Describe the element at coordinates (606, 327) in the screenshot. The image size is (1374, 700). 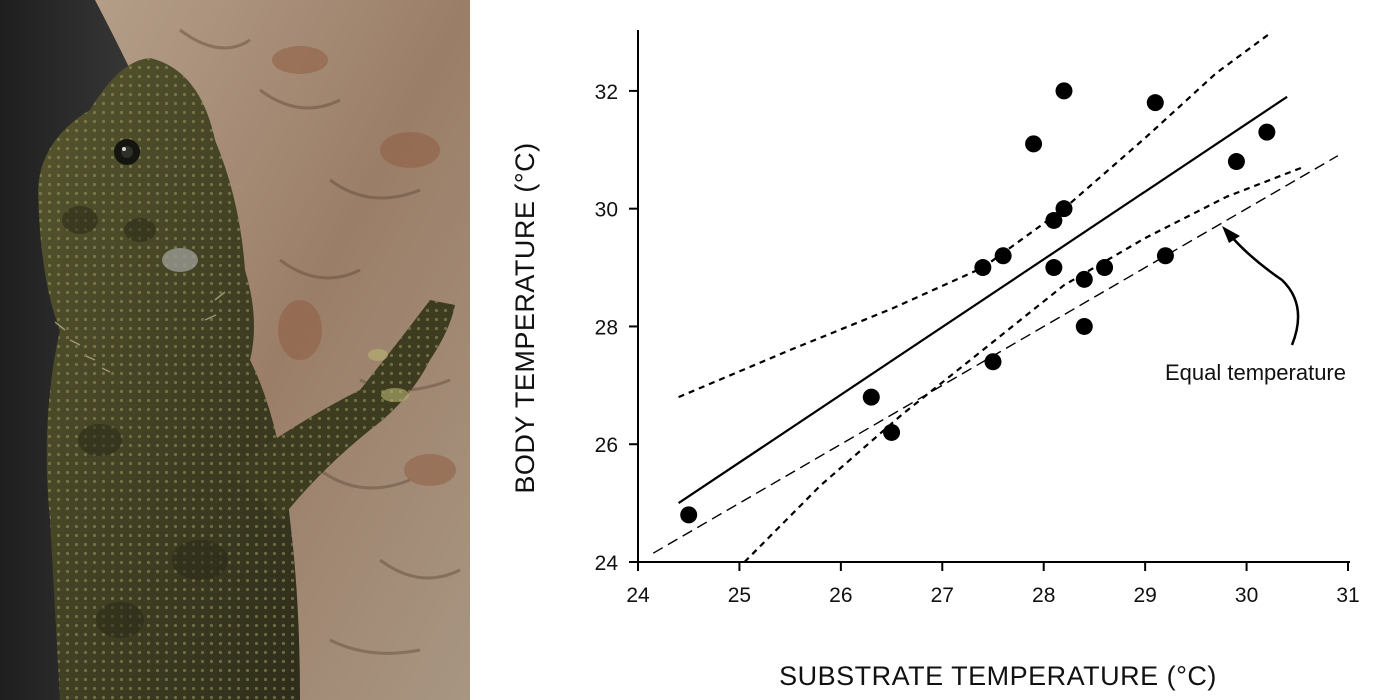
I see `y-tick-label: 28` at that location.